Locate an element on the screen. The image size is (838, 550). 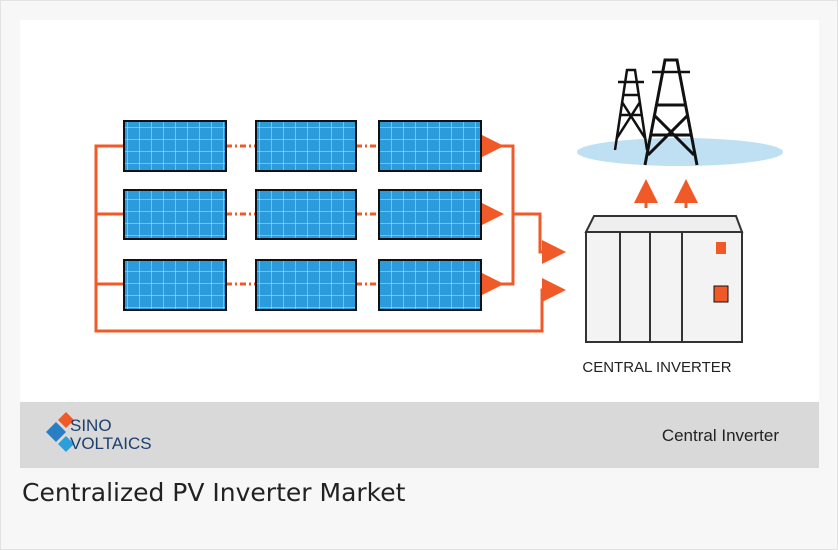
logo-band: SINO VOLTAICS Central Inverter is located at coordinates (419, 435).